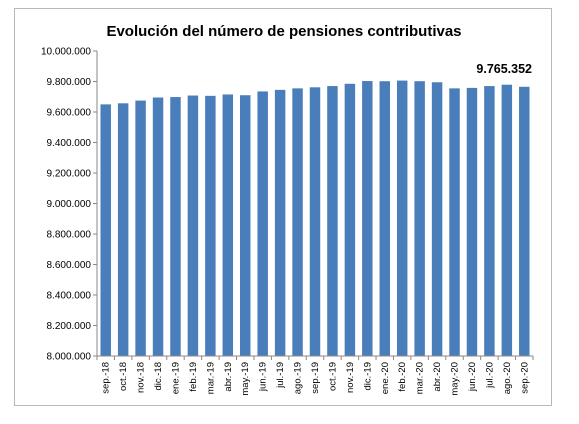  What do you see at coordinates (69, 296) in the screenshot?
I see `y-tick-label: 8.400.000` at bounding box center [69, 296].